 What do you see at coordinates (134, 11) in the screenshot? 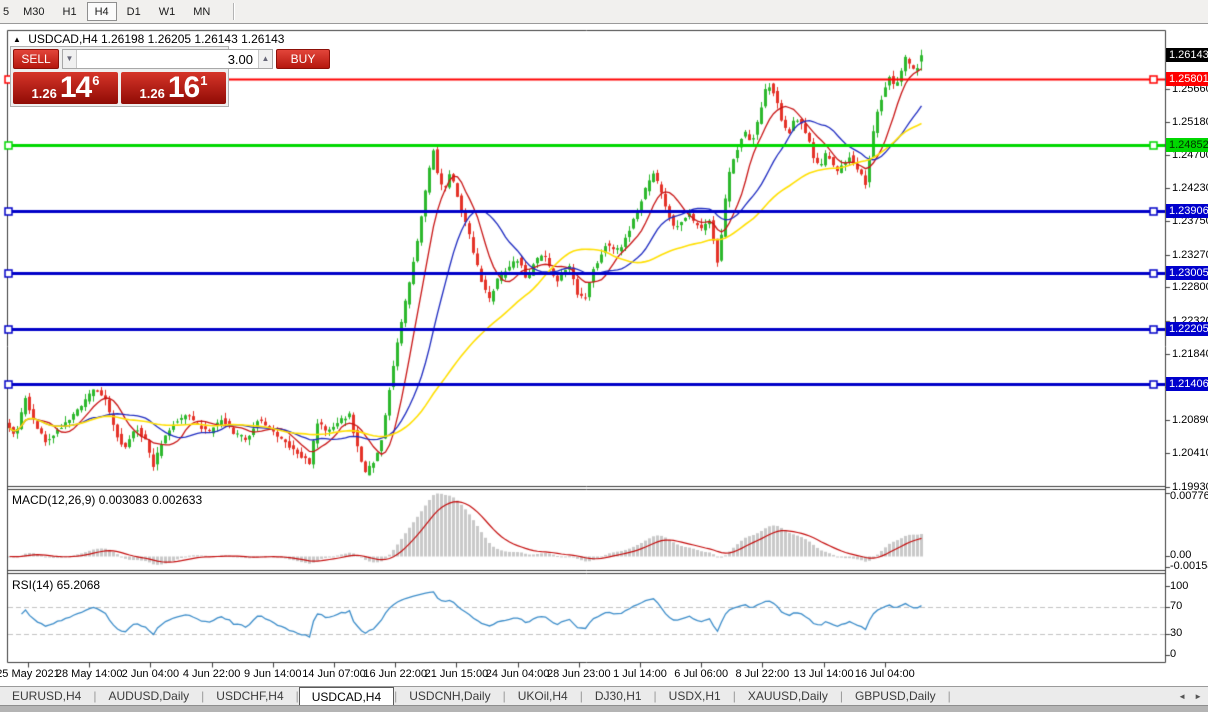
I see `timeframe-button-d1: D1` at bounding box center [134, 11].